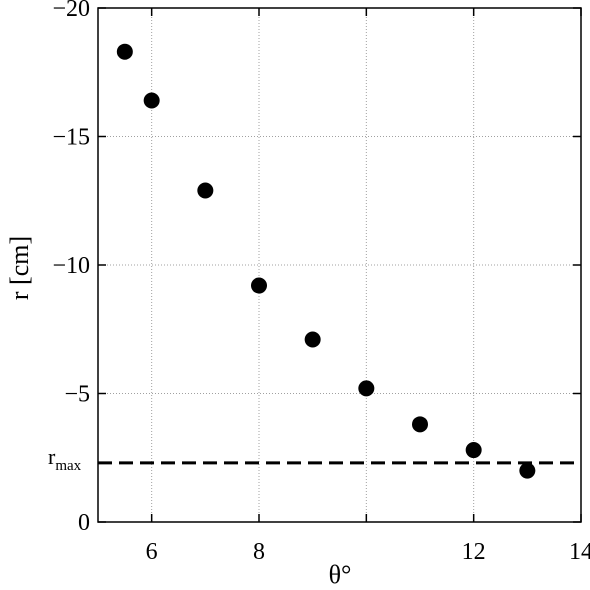 The image size is (590, 590). I want to click on y-tick-label: −10, so click(71, 266).